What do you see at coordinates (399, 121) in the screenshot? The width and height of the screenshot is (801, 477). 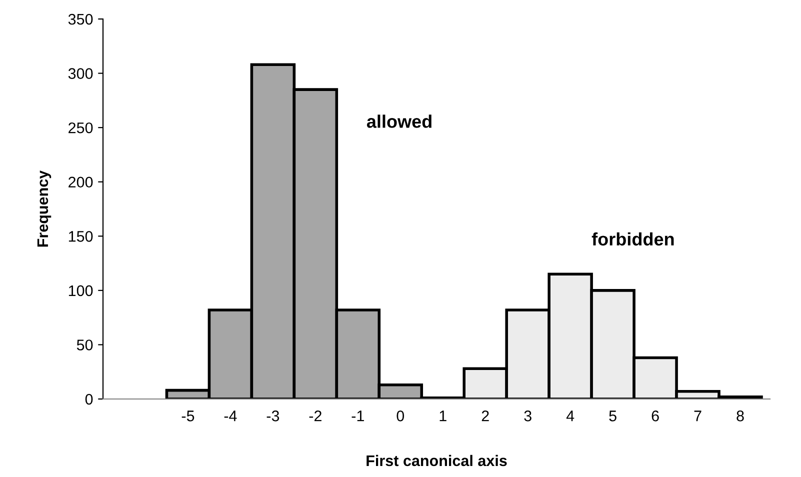 I see `series-label: allowed` at bounding box center [399, 121].